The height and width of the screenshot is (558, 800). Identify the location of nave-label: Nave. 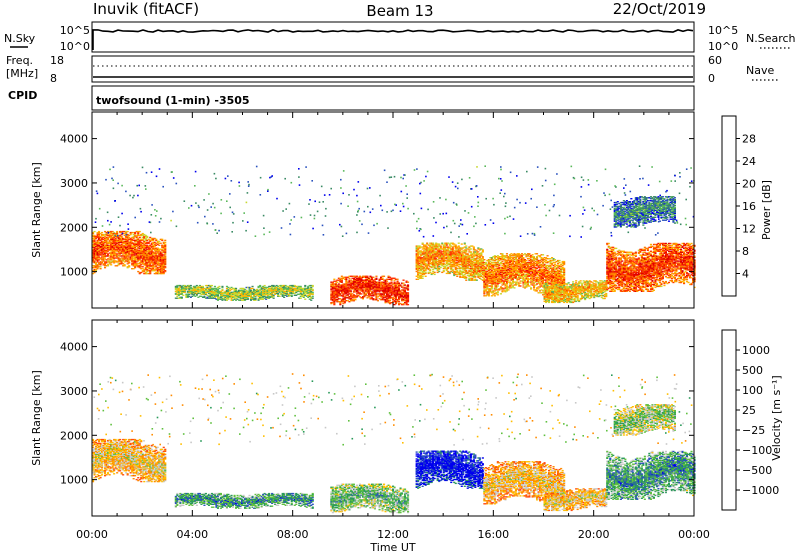
(760, 70).